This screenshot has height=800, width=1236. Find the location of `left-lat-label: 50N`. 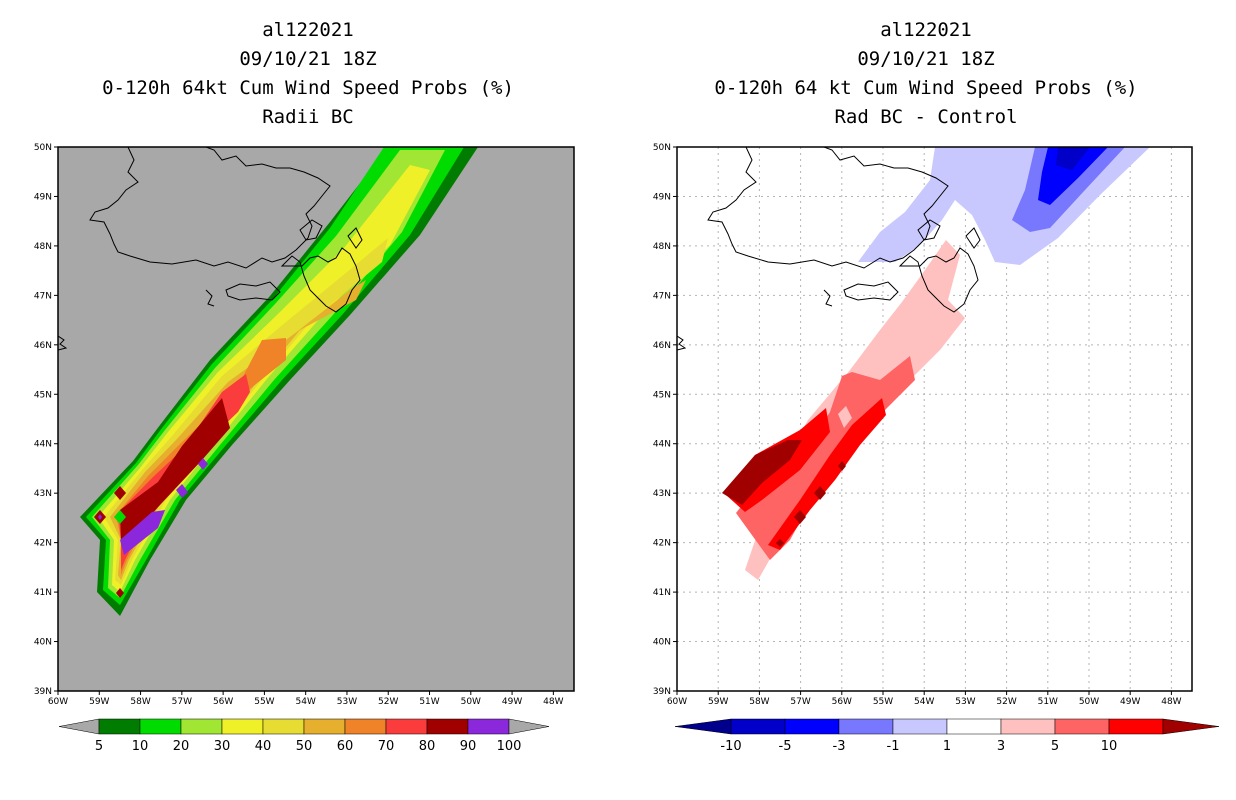

left-lat-label: 50N is located at coordinates (43, 148).